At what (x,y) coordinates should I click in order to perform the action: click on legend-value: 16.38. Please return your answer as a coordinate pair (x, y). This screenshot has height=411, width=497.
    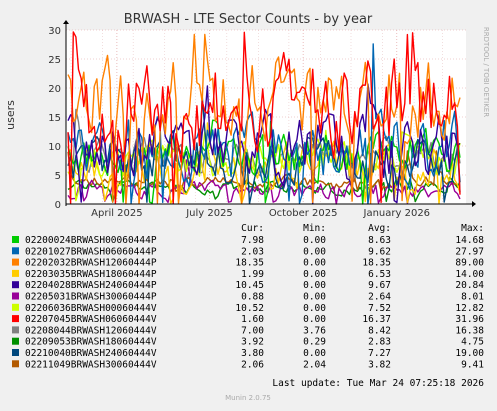
    Looking at the image, I should click on (469, 330).